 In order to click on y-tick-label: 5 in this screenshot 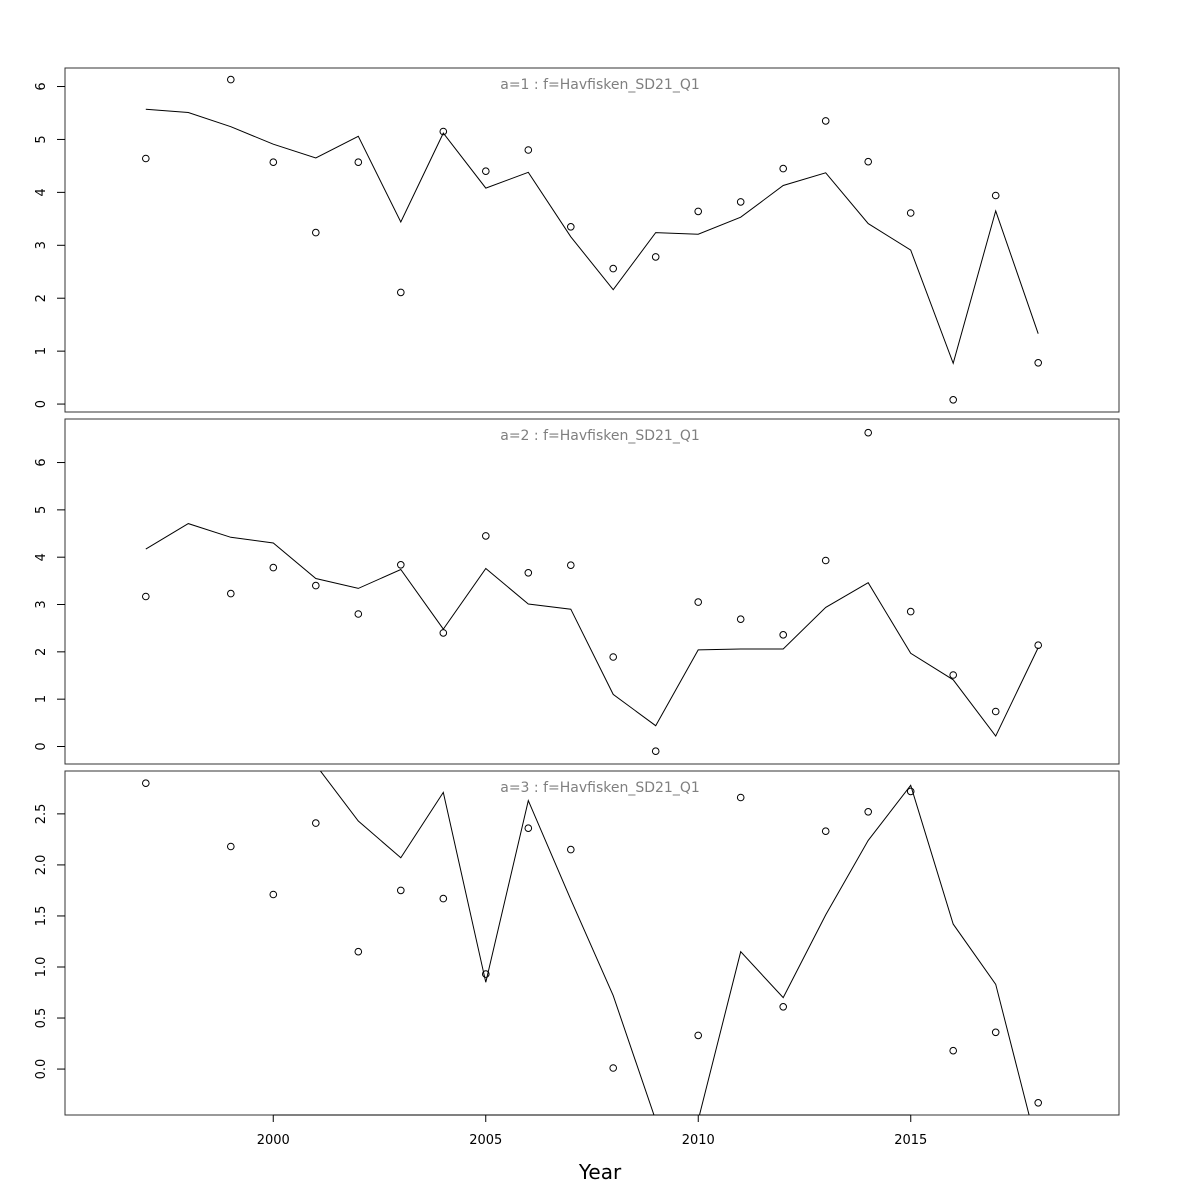, I will do `click(41, 139)`.